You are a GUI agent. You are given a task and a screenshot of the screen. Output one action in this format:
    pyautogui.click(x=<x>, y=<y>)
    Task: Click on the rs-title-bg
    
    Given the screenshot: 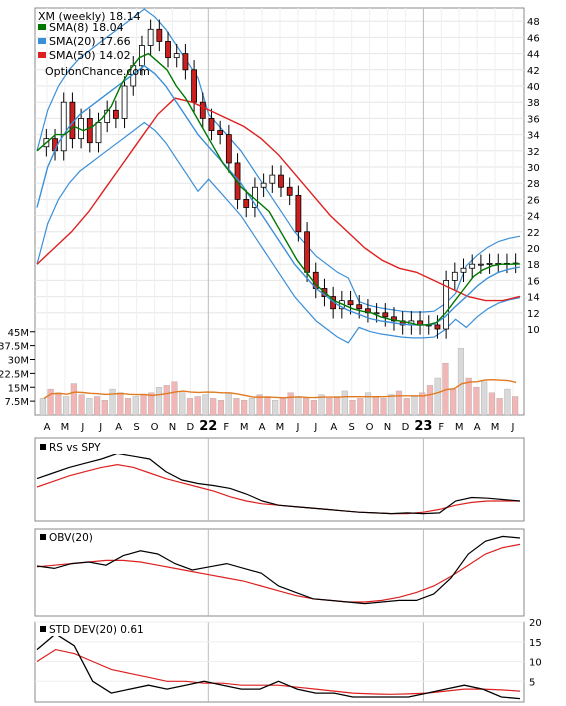 What is the action you would take?
    pyautogui.click(x=85, y=447)
    